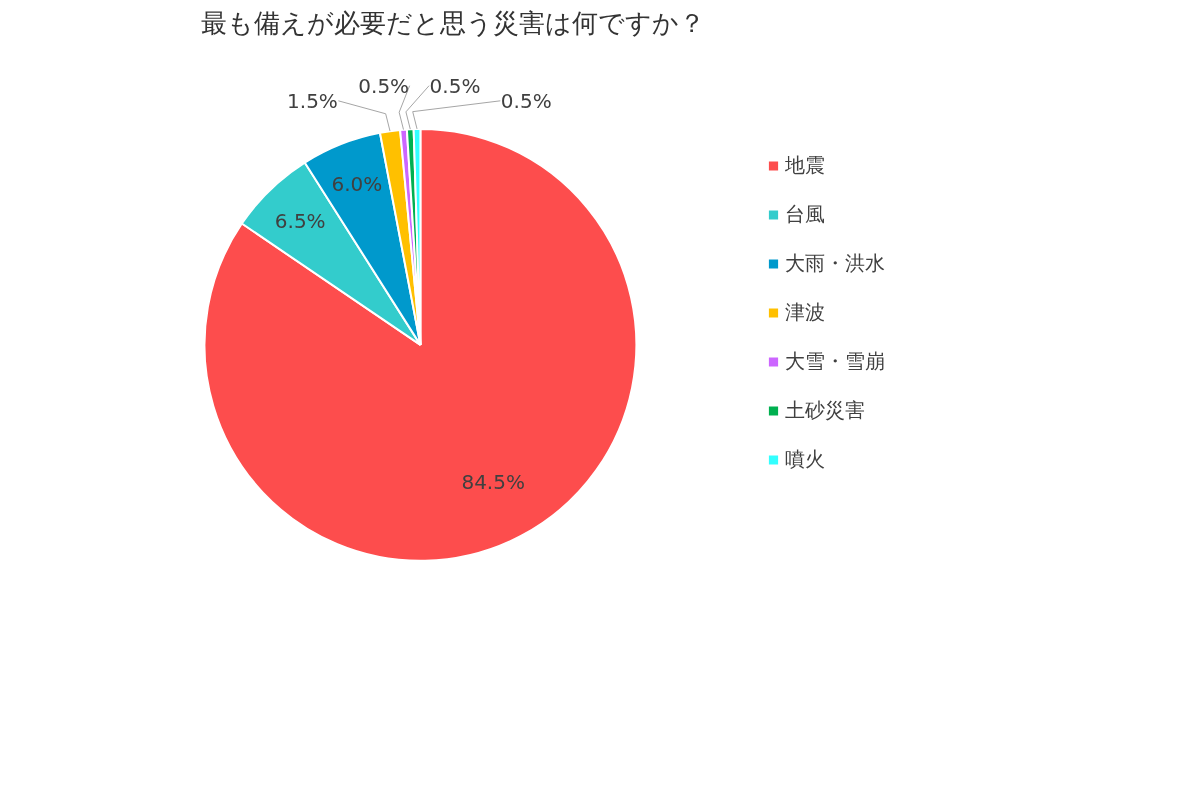  What do you see at coordinates (357, 184) in the screenshot?
I see `data-label: 6.0%` at bounding box center [357, 184].